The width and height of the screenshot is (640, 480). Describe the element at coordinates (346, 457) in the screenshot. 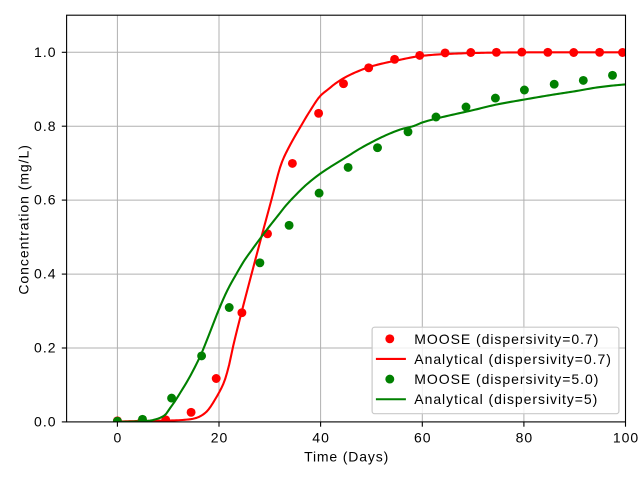

I see `svg-text: Time (Days)` at that location.